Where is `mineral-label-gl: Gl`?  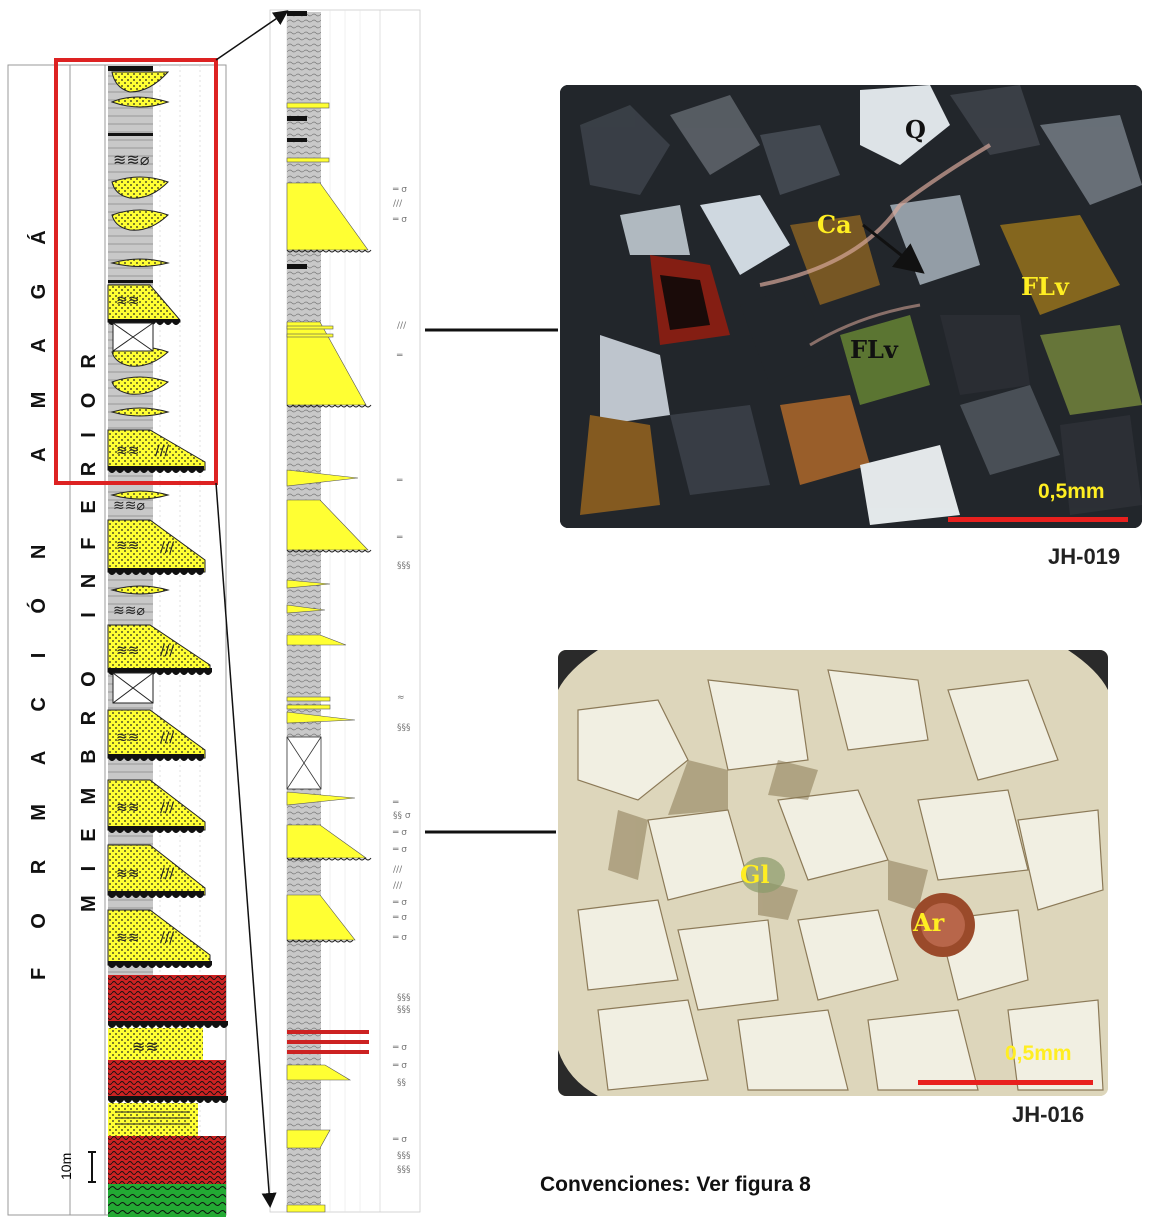 mineral-label-gl: Gl is located at coordinates (755, 874).